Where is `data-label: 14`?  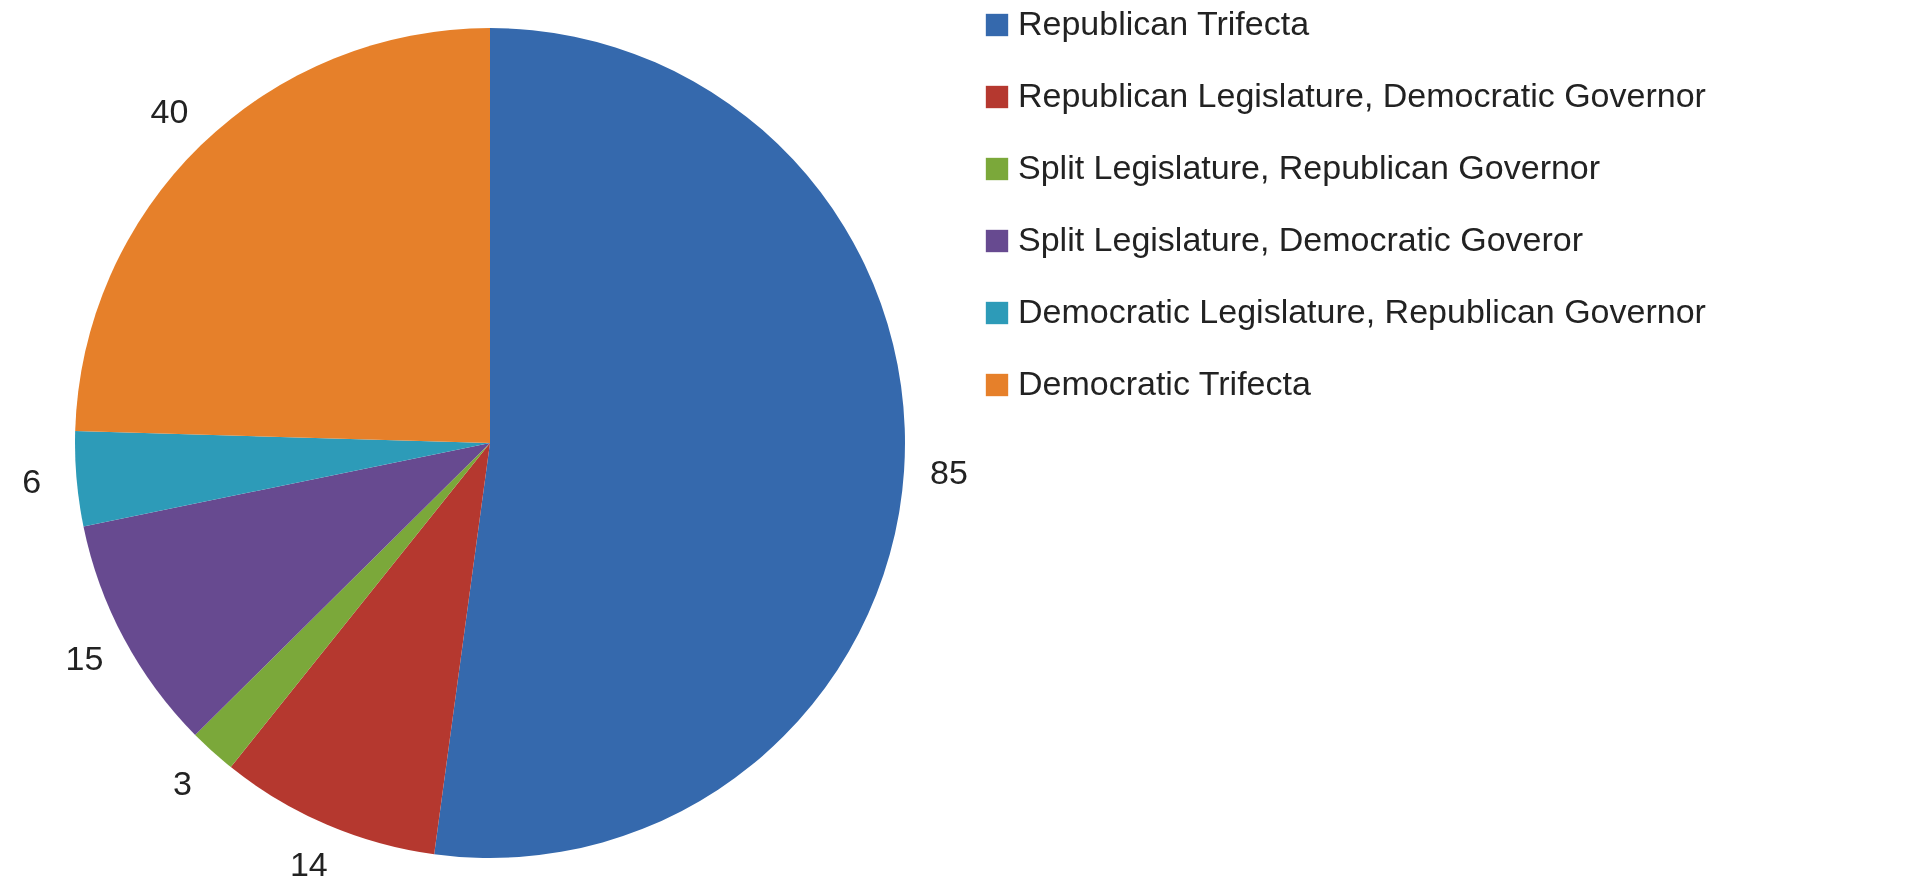
data-label: 14 is located at coordinates (308, 863).